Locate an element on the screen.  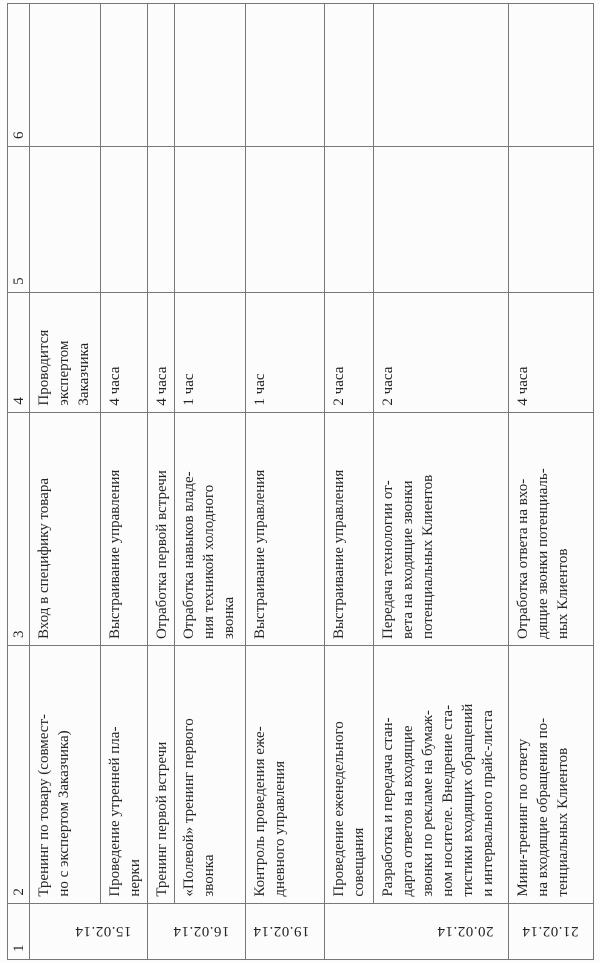
date-text: 15.02.14 is located at coordinates (103, 931).